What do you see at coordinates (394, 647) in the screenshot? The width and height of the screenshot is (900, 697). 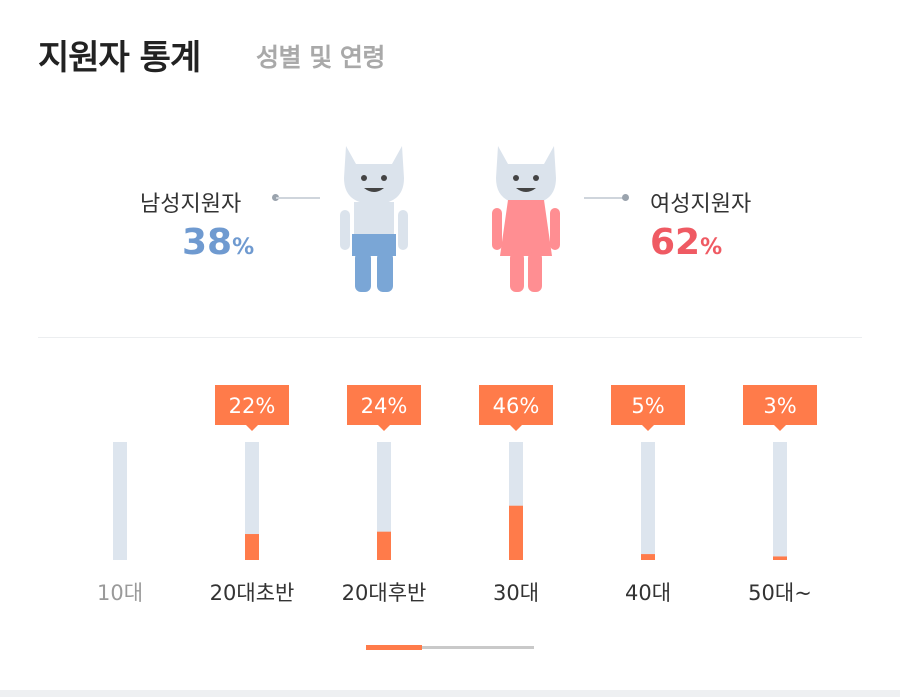 I see `page-indicator-active` at bounding box center [394, 647].